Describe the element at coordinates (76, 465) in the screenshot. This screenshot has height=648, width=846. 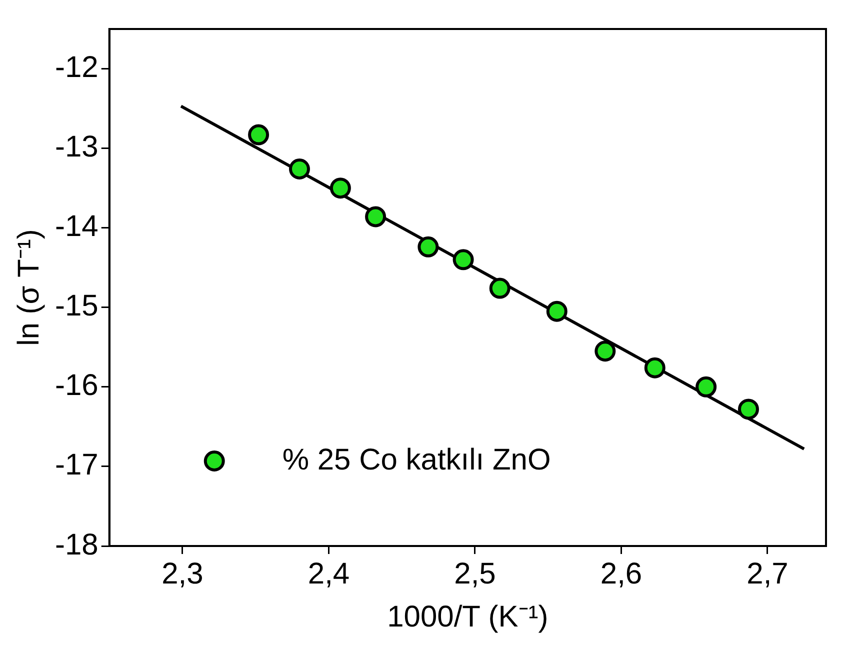
I see `y-tick-label: -17` at that location.